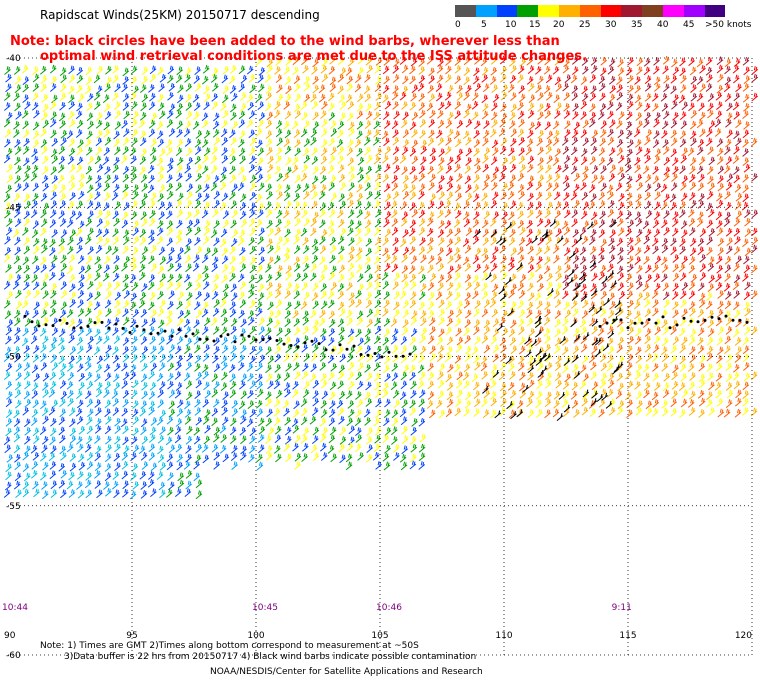 This screenshot has width=760, height=688. Describe the element at coordinates (386, 336) in the screenshot. I see `quality-circles-layer` at that location.